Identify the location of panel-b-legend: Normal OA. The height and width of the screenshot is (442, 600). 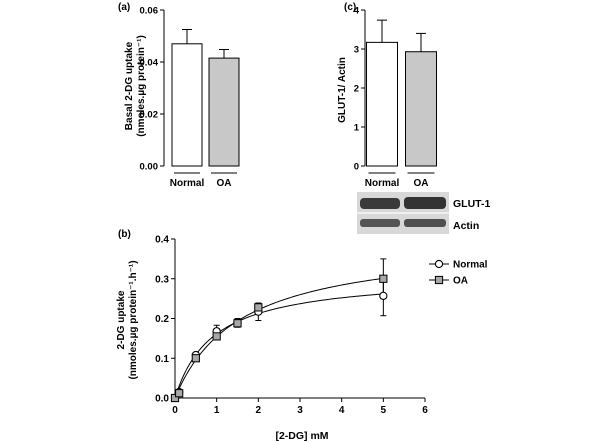
(458, 273).